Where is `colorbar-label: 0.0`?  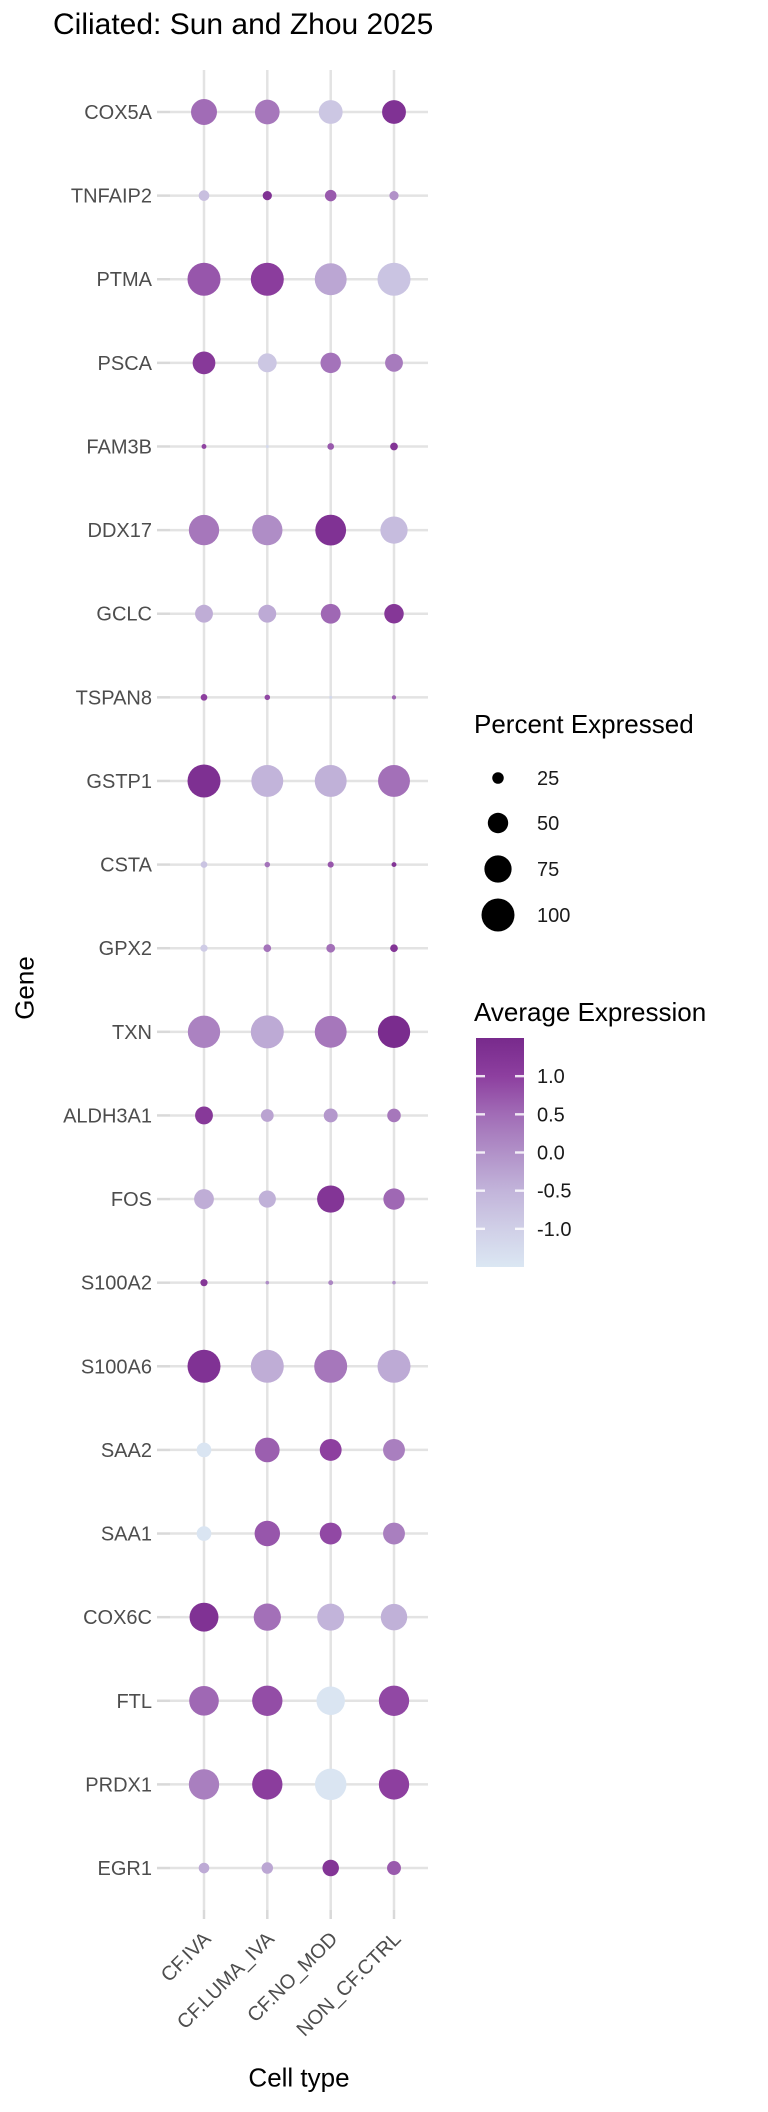 colorbar-label: 0.0 is located at coordinates (551, 1154).